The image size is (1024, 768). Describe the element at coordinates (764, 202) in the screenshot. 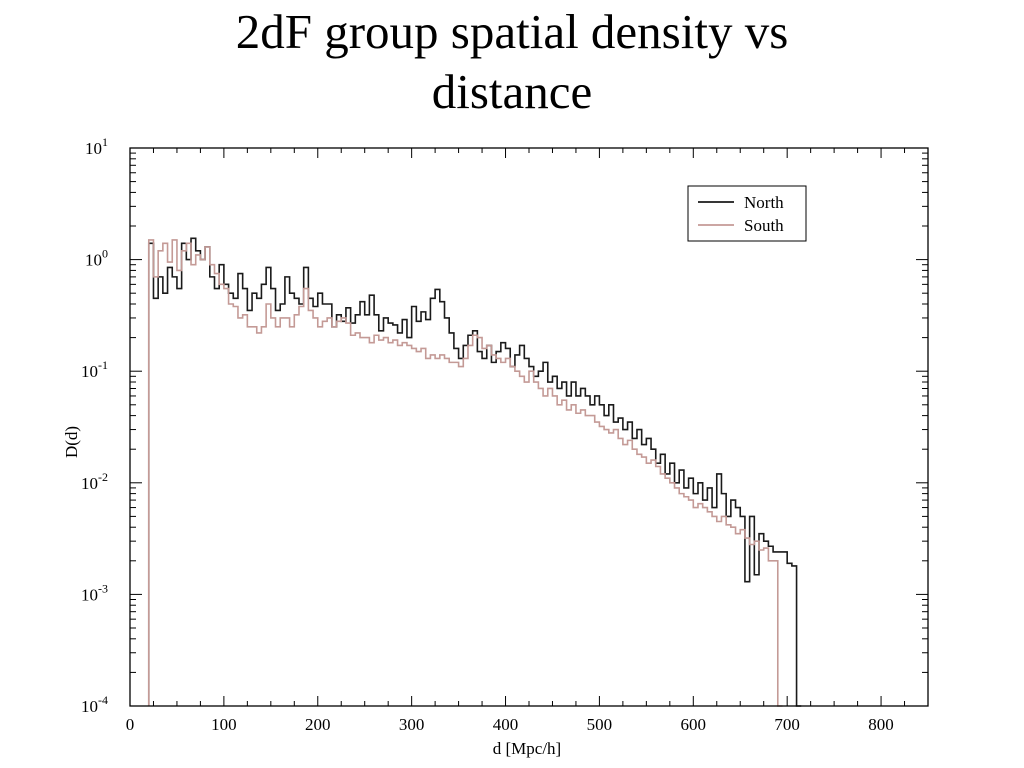

I see `legend-label-north: North` at that location.